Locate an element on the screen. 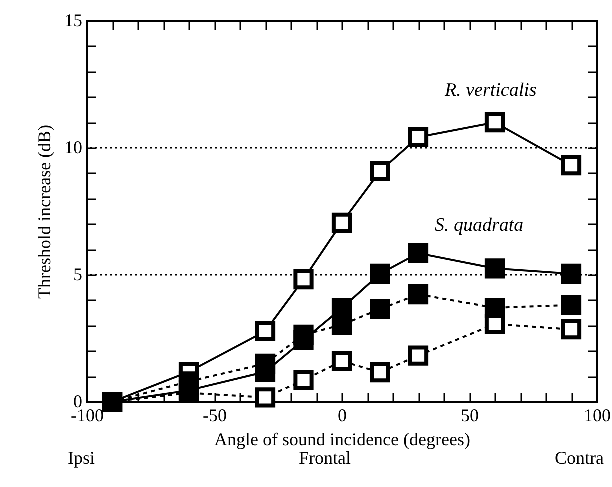 This screenshot has width=612, height=487. x-tick-label: -50 is located at coordinates (215, 416).